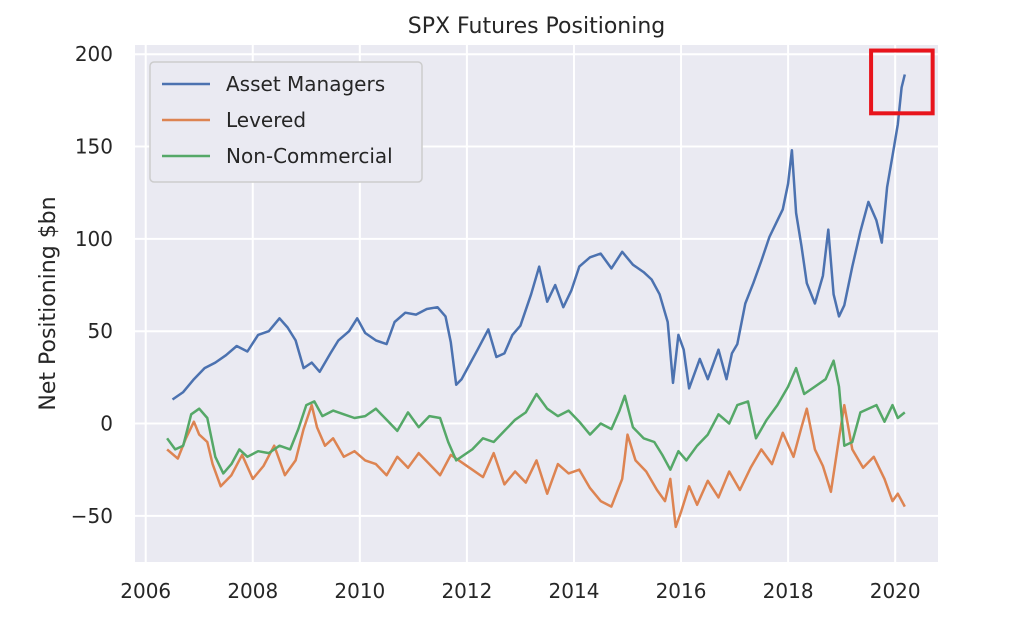  Describe the element at coordinates (252, 591) in the screenshot. I see `x-tick-label: 2008` at that location.